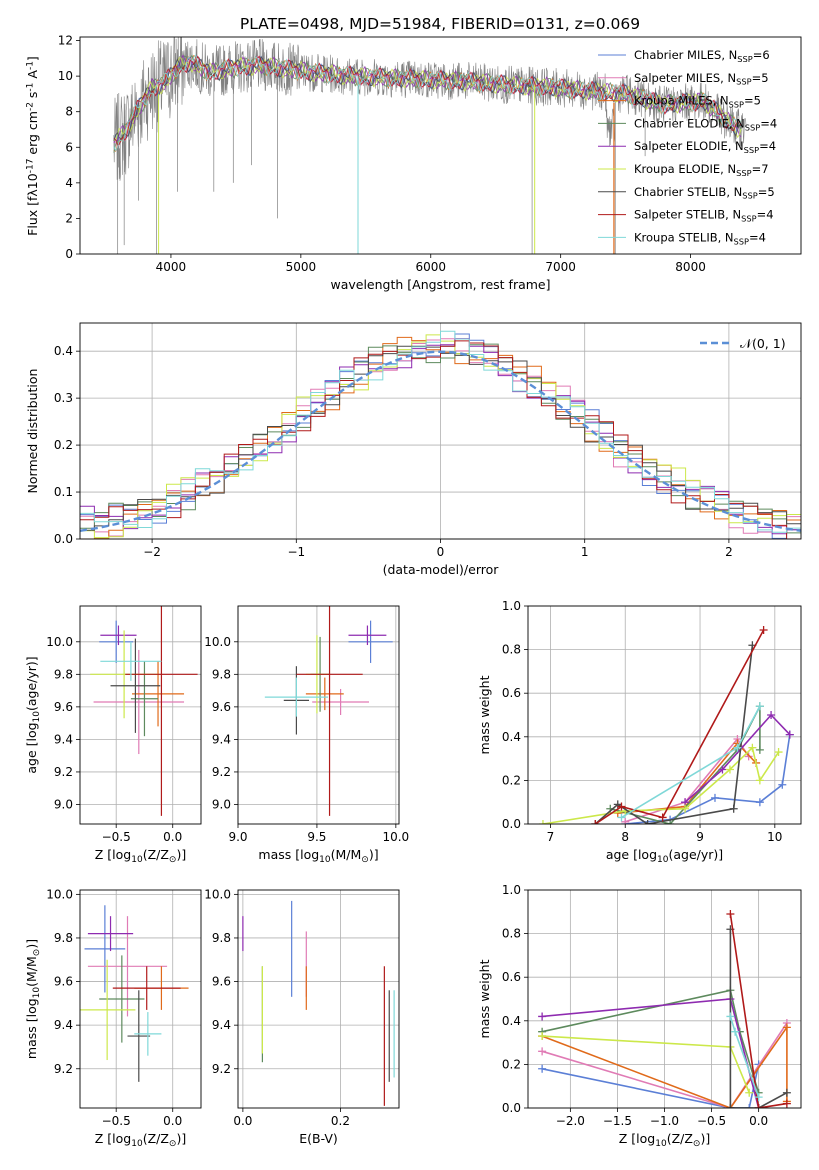 The height and width of the screenshot is (1170, 819). Describe the element at coordinates (700, 238) in the screenshot. I see `legend-label: Kroupa STELIB, NSSP=4` at that location.